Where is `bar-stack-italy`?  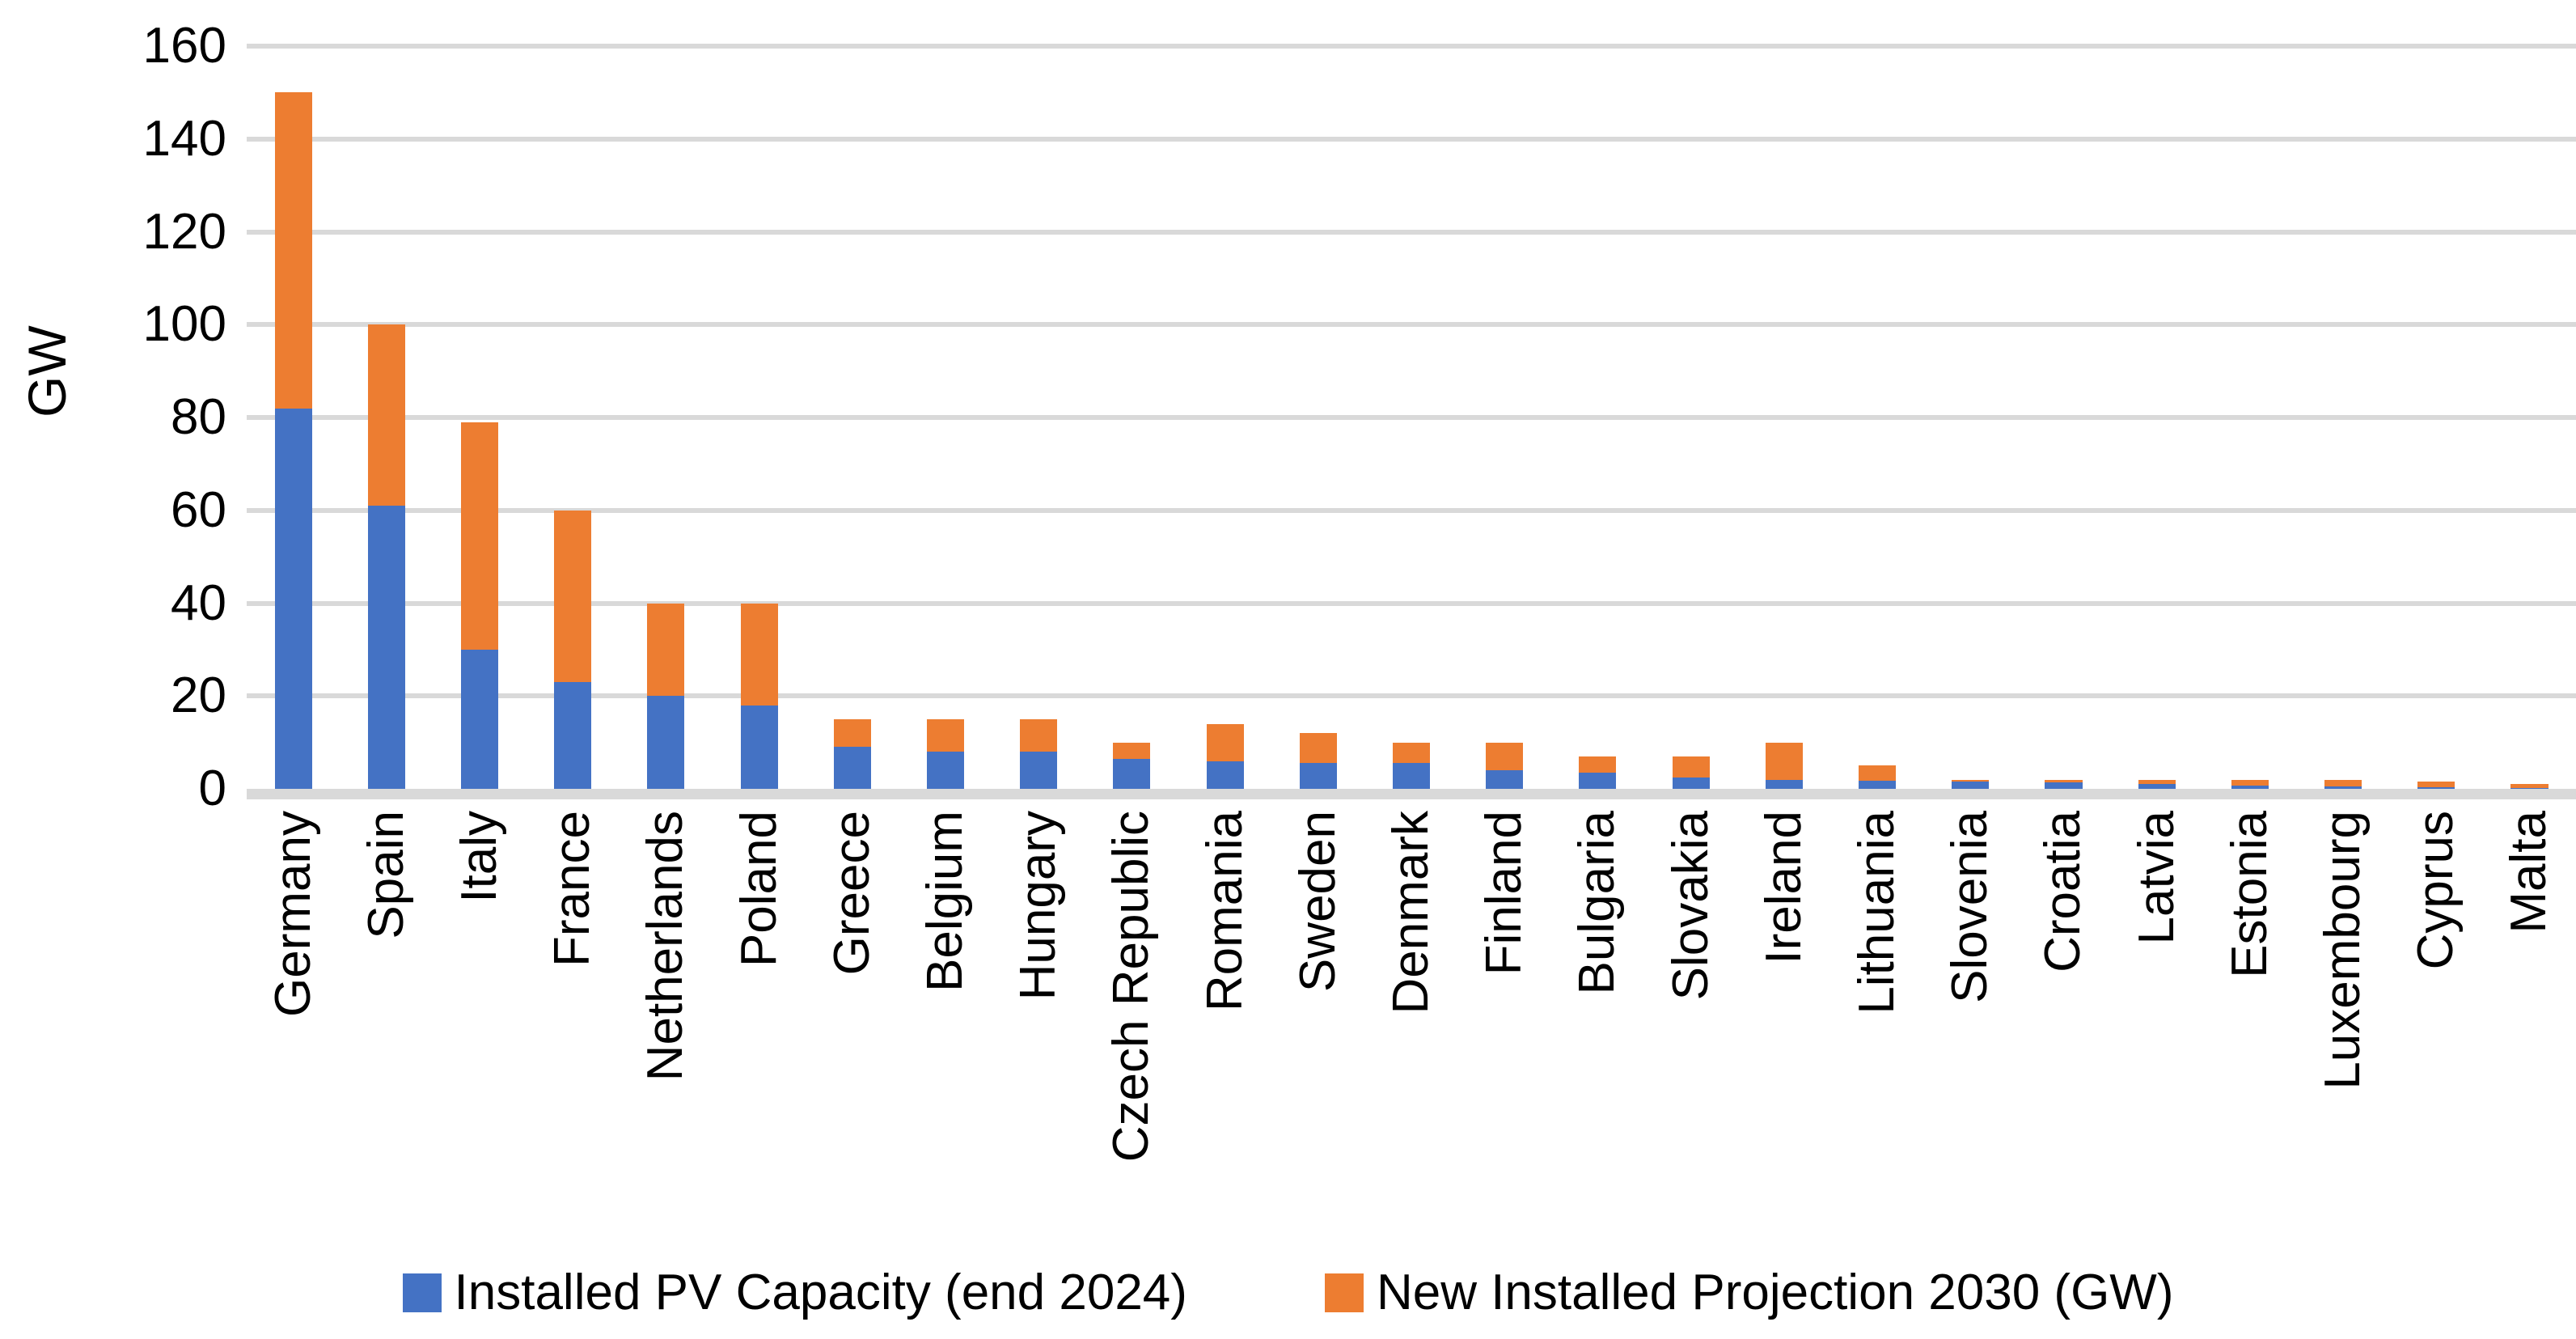
bar-stack-italy is located at coordinates (480, 605).